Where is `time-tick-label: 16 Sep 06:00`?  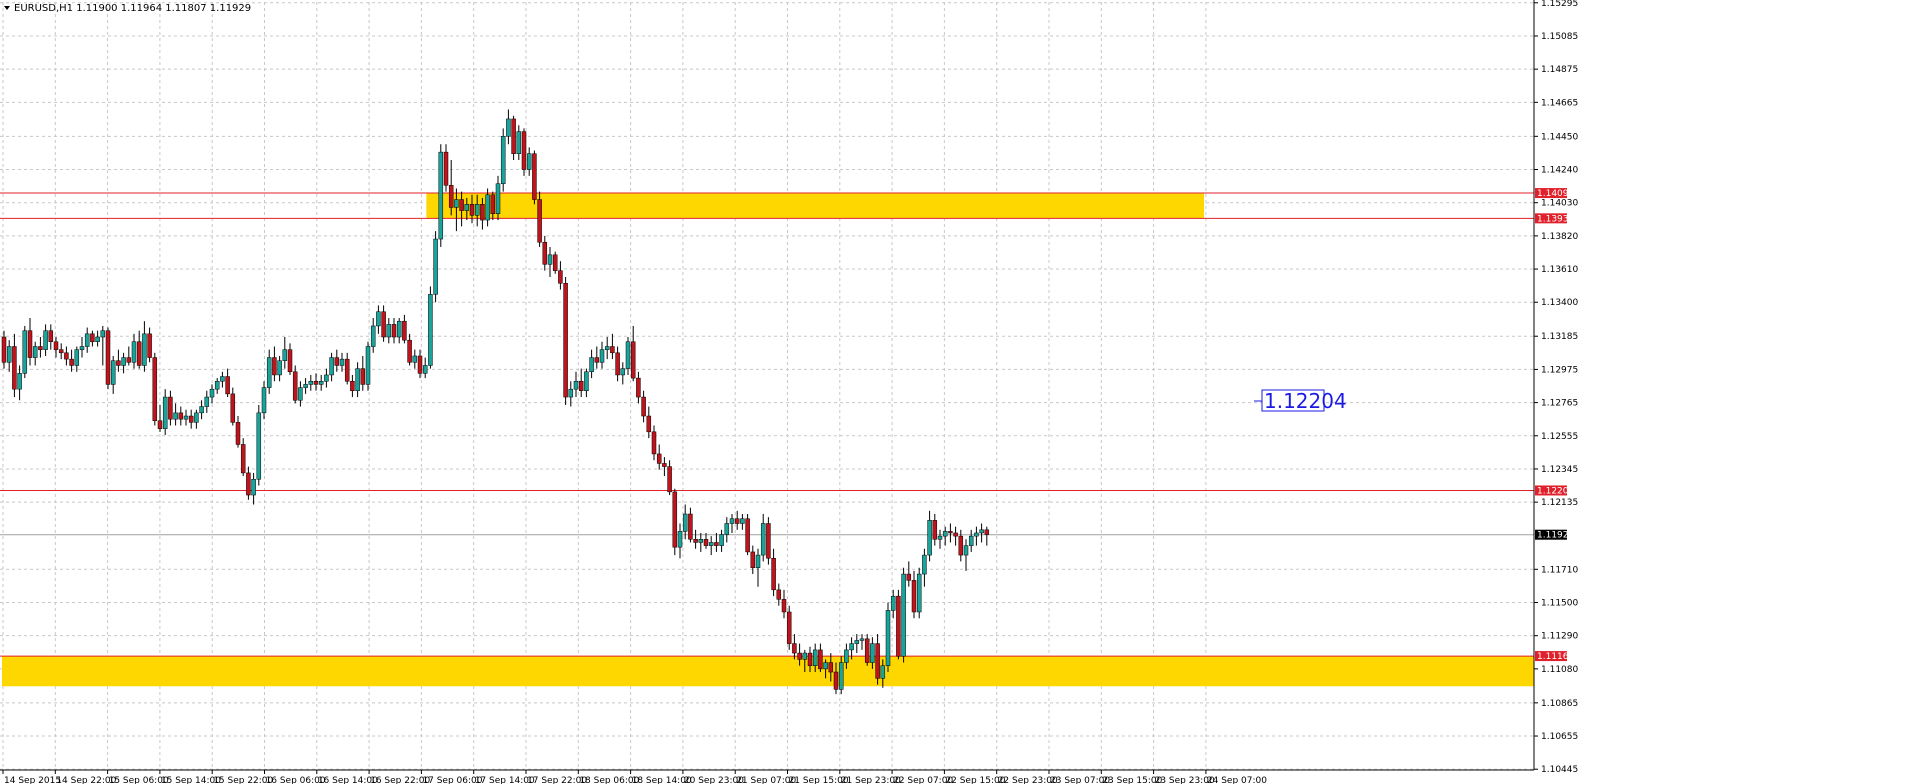 time-tick-label: 16 Sep 06:00 is located at coordinates (296, 780).